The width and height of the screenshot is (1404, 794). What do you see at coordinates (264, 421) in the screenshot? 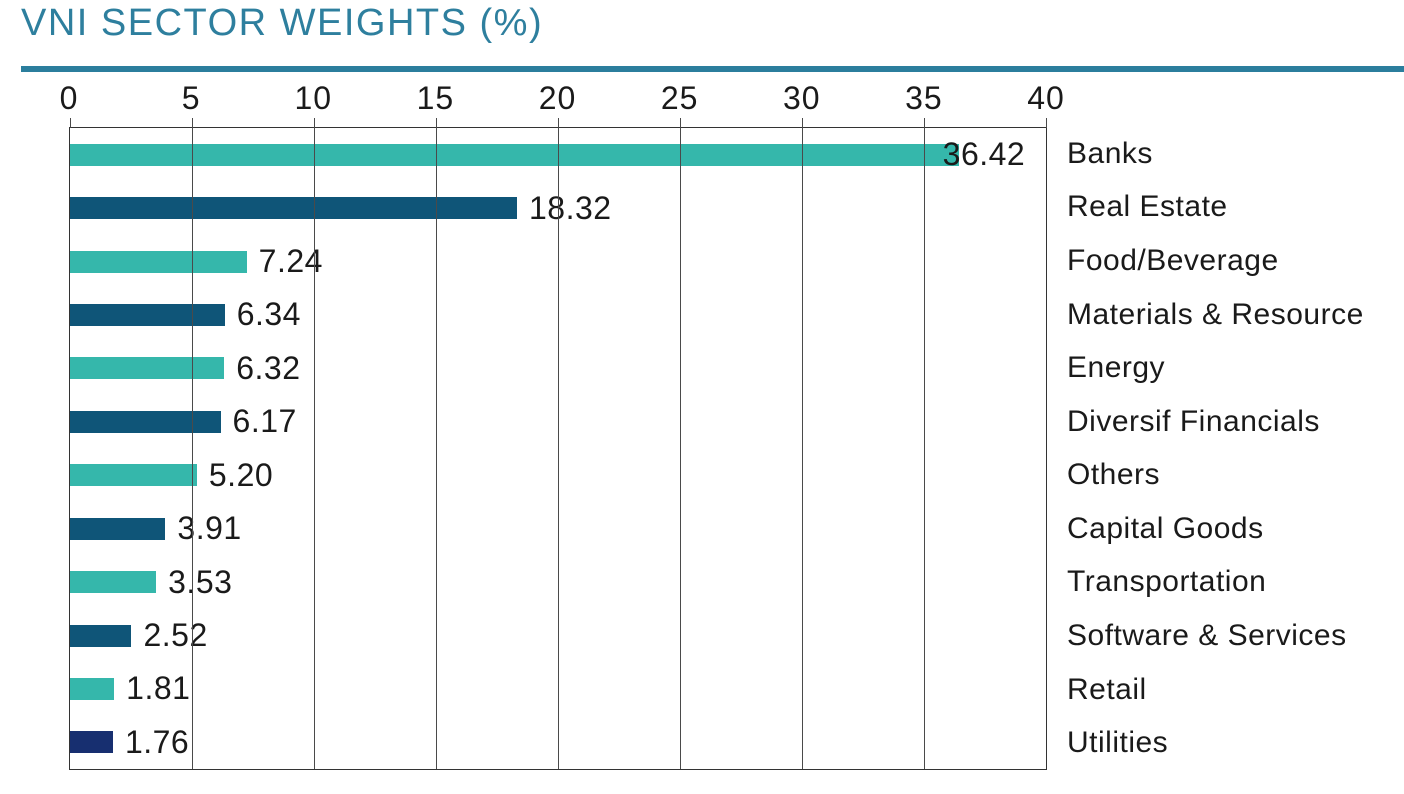
I see `bar-value-label: 6.17` at bounding box center [264, 421].